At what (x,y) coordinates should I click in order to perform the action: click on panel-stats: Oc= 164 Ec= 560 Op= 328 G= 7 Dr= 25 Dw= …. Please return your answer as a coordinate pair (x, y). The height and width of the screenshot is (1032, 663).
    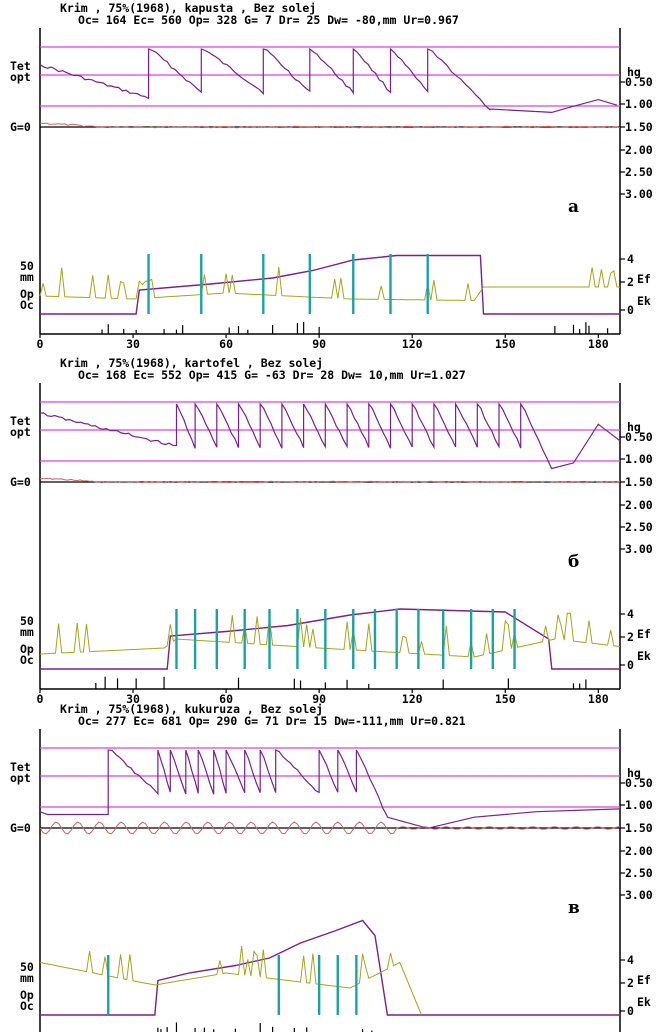
    Looking at the image, I should click on (268, 20).